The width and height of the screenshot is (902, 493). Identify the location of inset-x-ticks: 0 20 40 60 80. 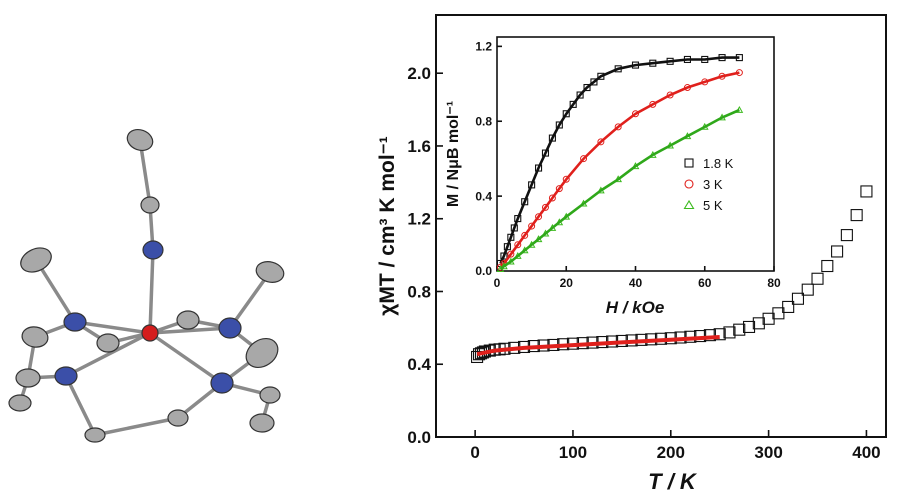
(637, 278).